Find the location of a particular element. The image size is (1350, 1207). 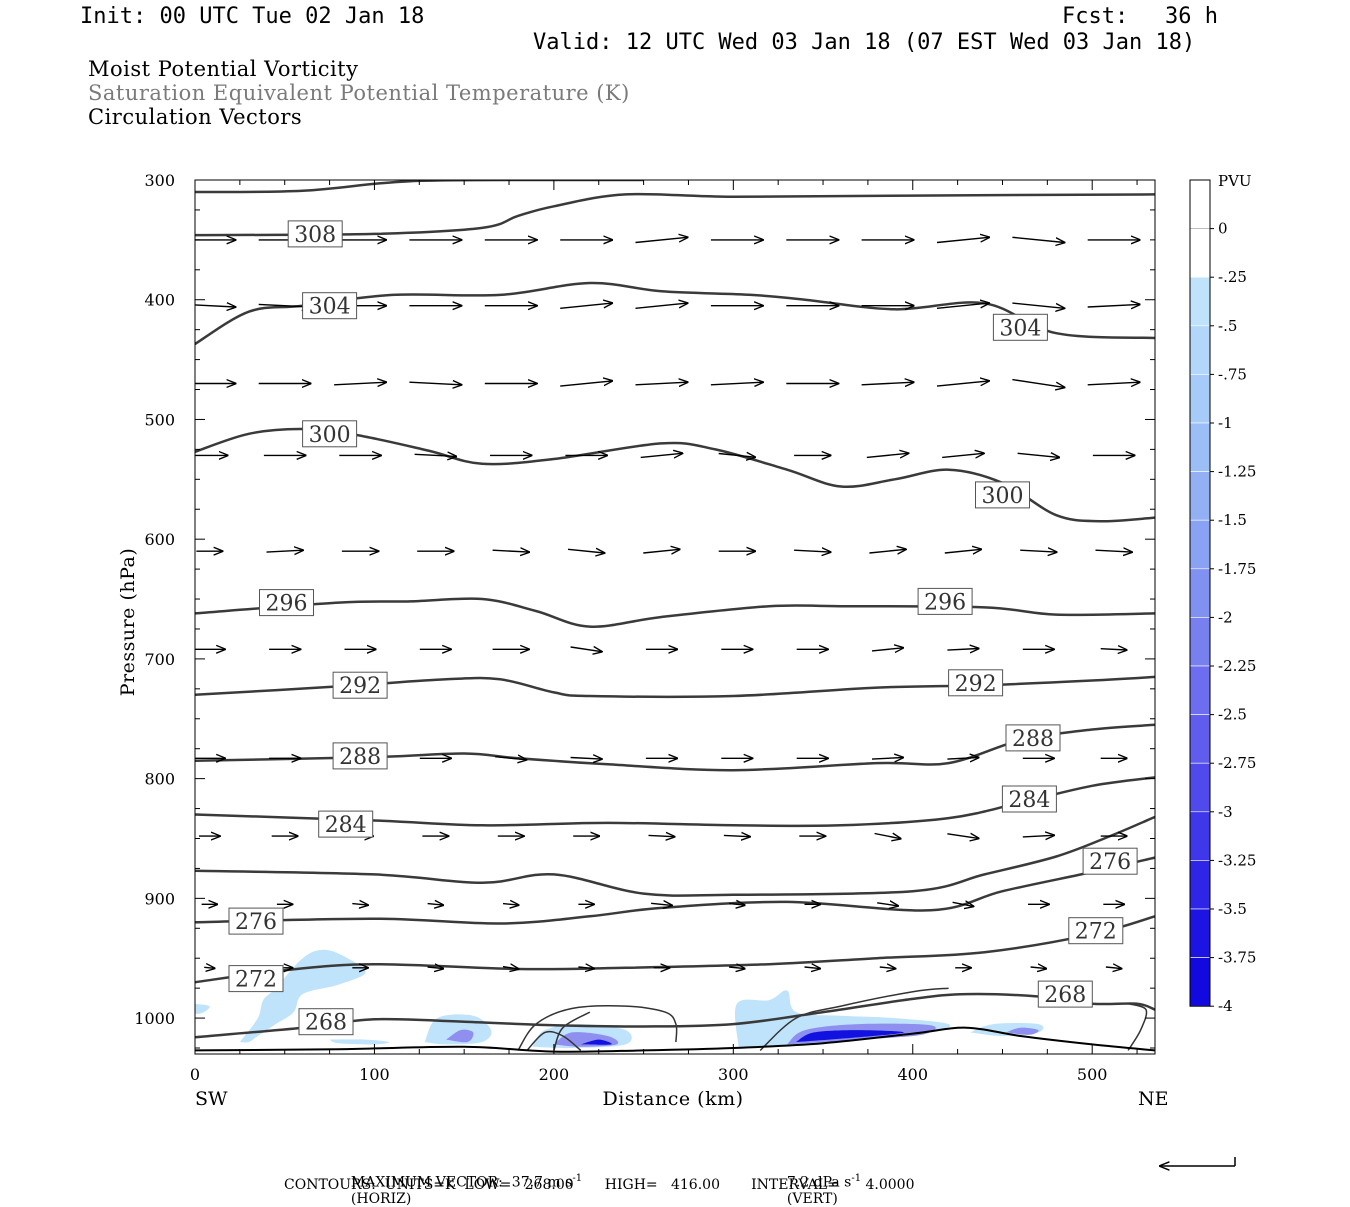

colorbar-label: -3.5 is located at coordinates (1232, 909).